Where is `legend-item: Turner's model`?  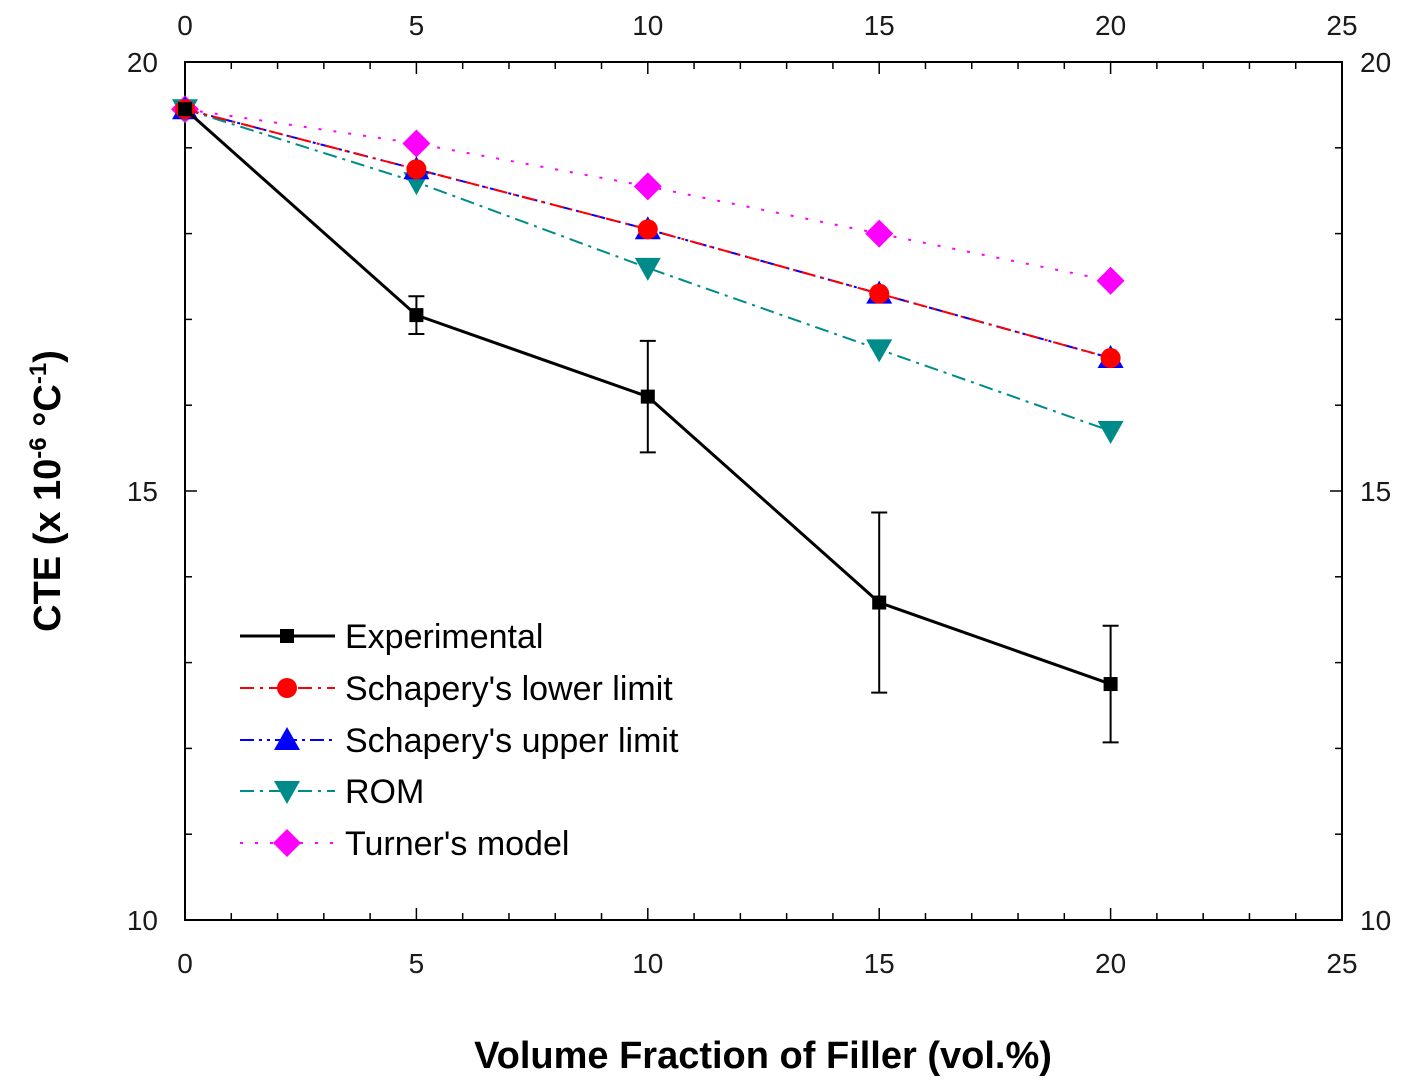
legend-item: Turner's model is located at coordinates (404, 844).